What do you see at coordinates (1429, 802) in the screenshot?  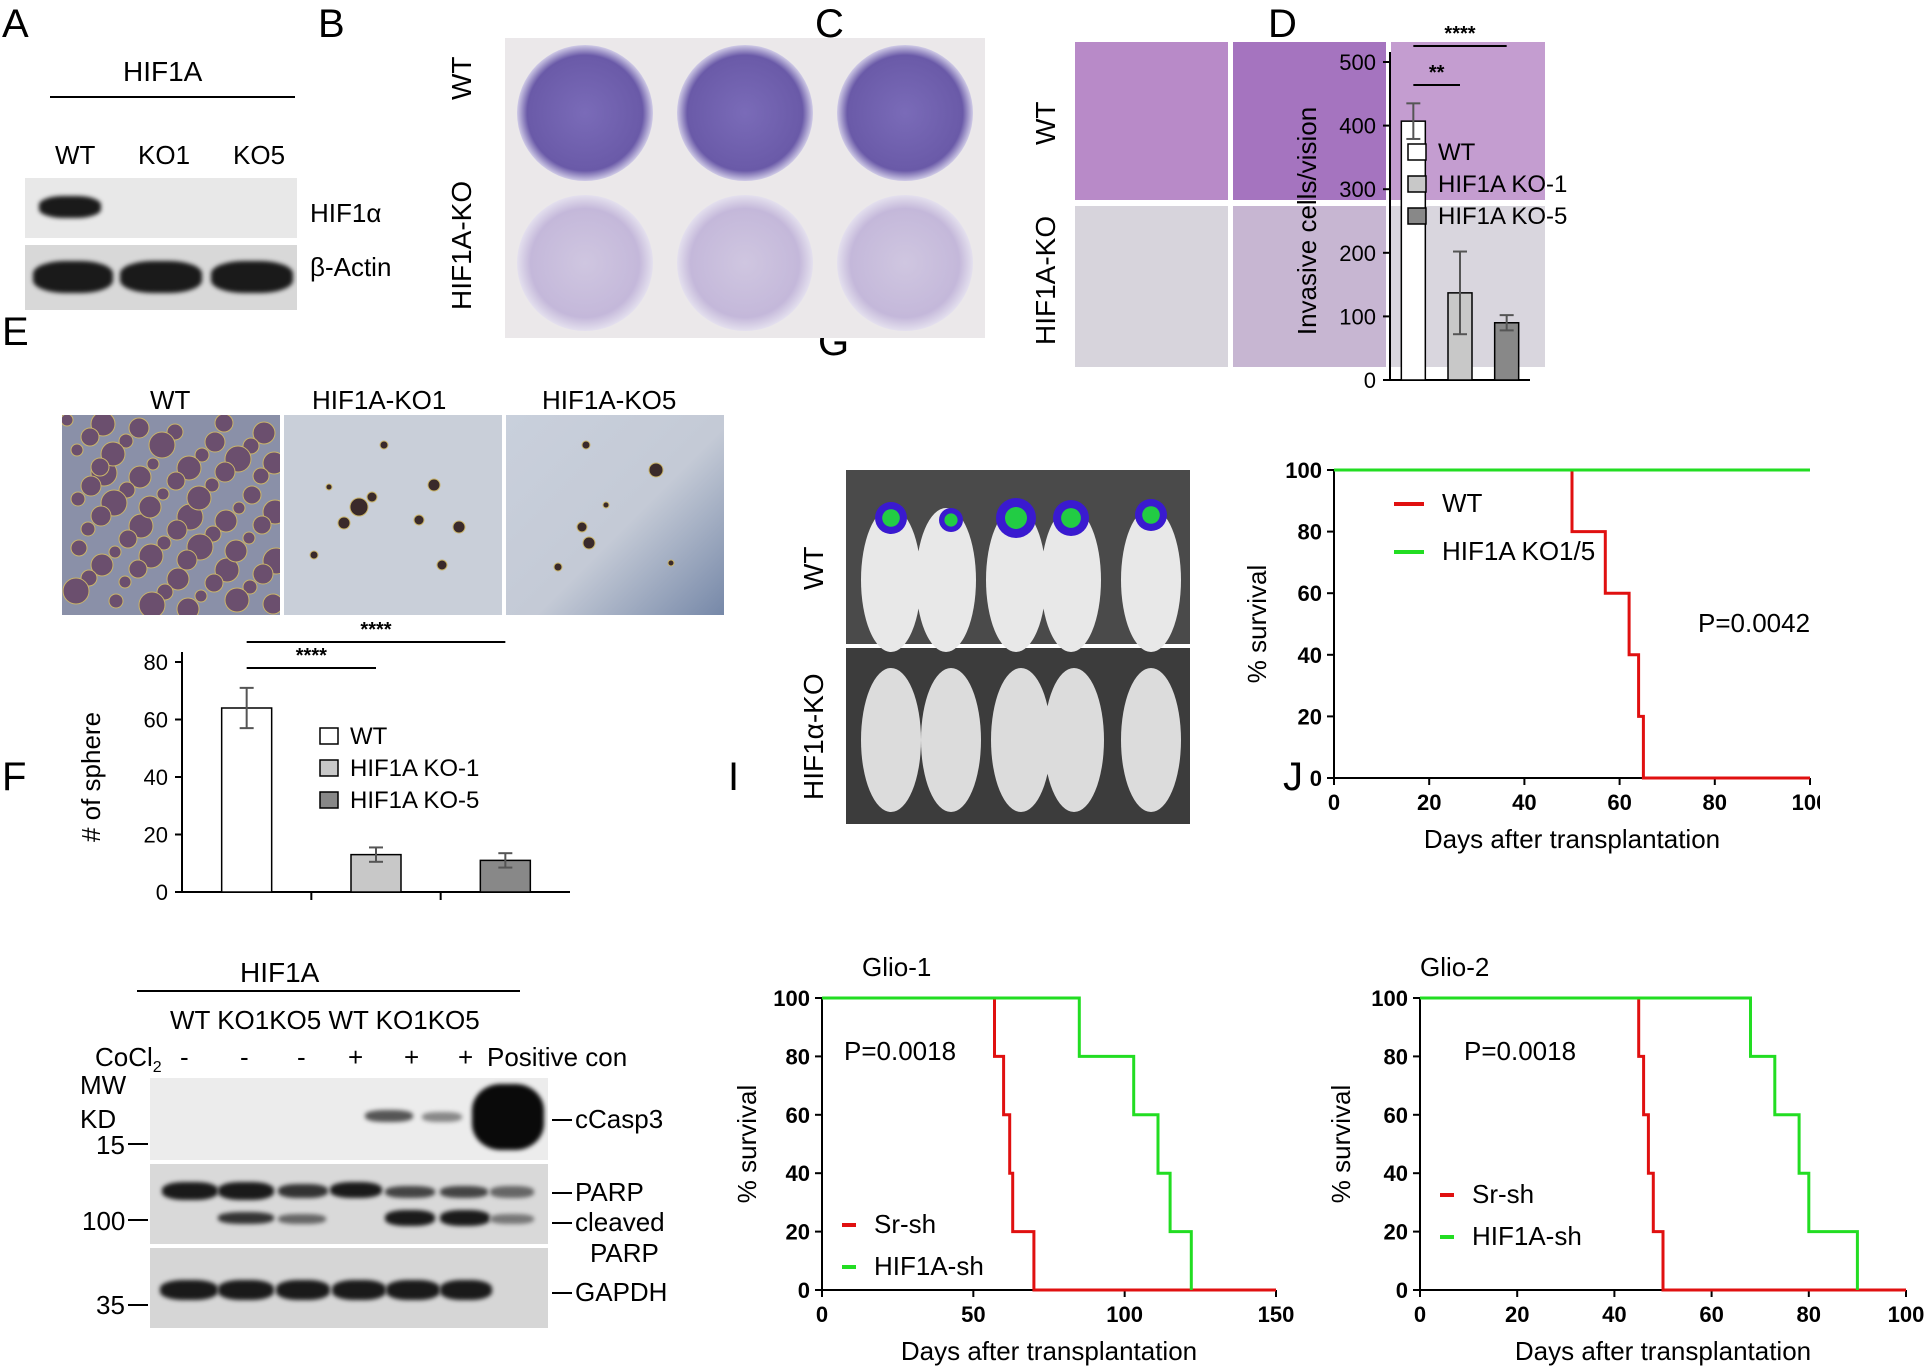 I see `x-tick-label: 20` at bounding box center [1429, 802].